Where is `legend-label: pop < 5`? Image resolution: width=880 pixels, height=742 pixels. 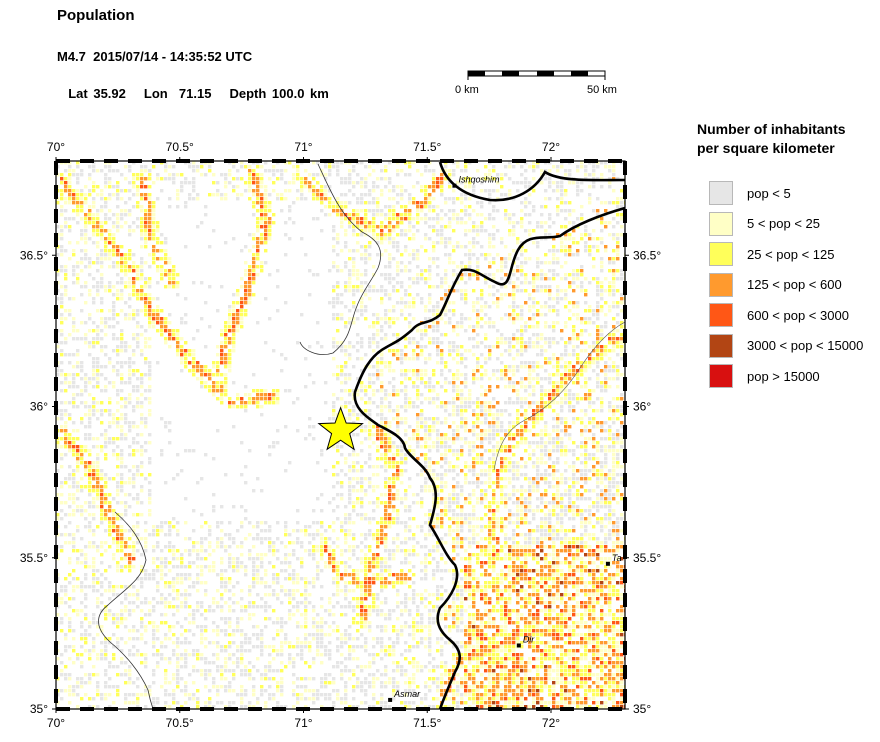
legend-label: pop < 5 is located at coordinates (769, 193).